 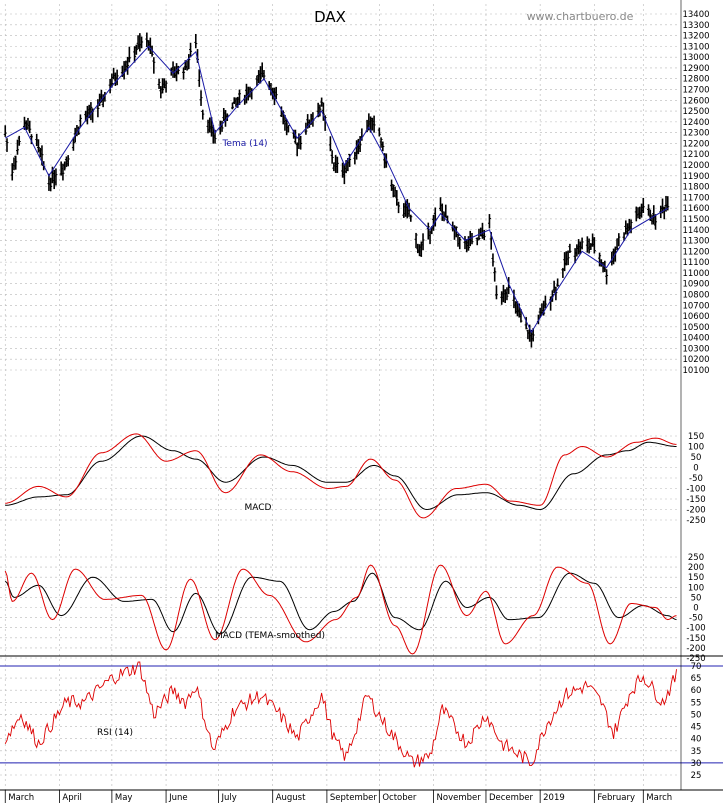 I want to click on macd-tema-ytick-label: 150, so click(x=696, y=578).